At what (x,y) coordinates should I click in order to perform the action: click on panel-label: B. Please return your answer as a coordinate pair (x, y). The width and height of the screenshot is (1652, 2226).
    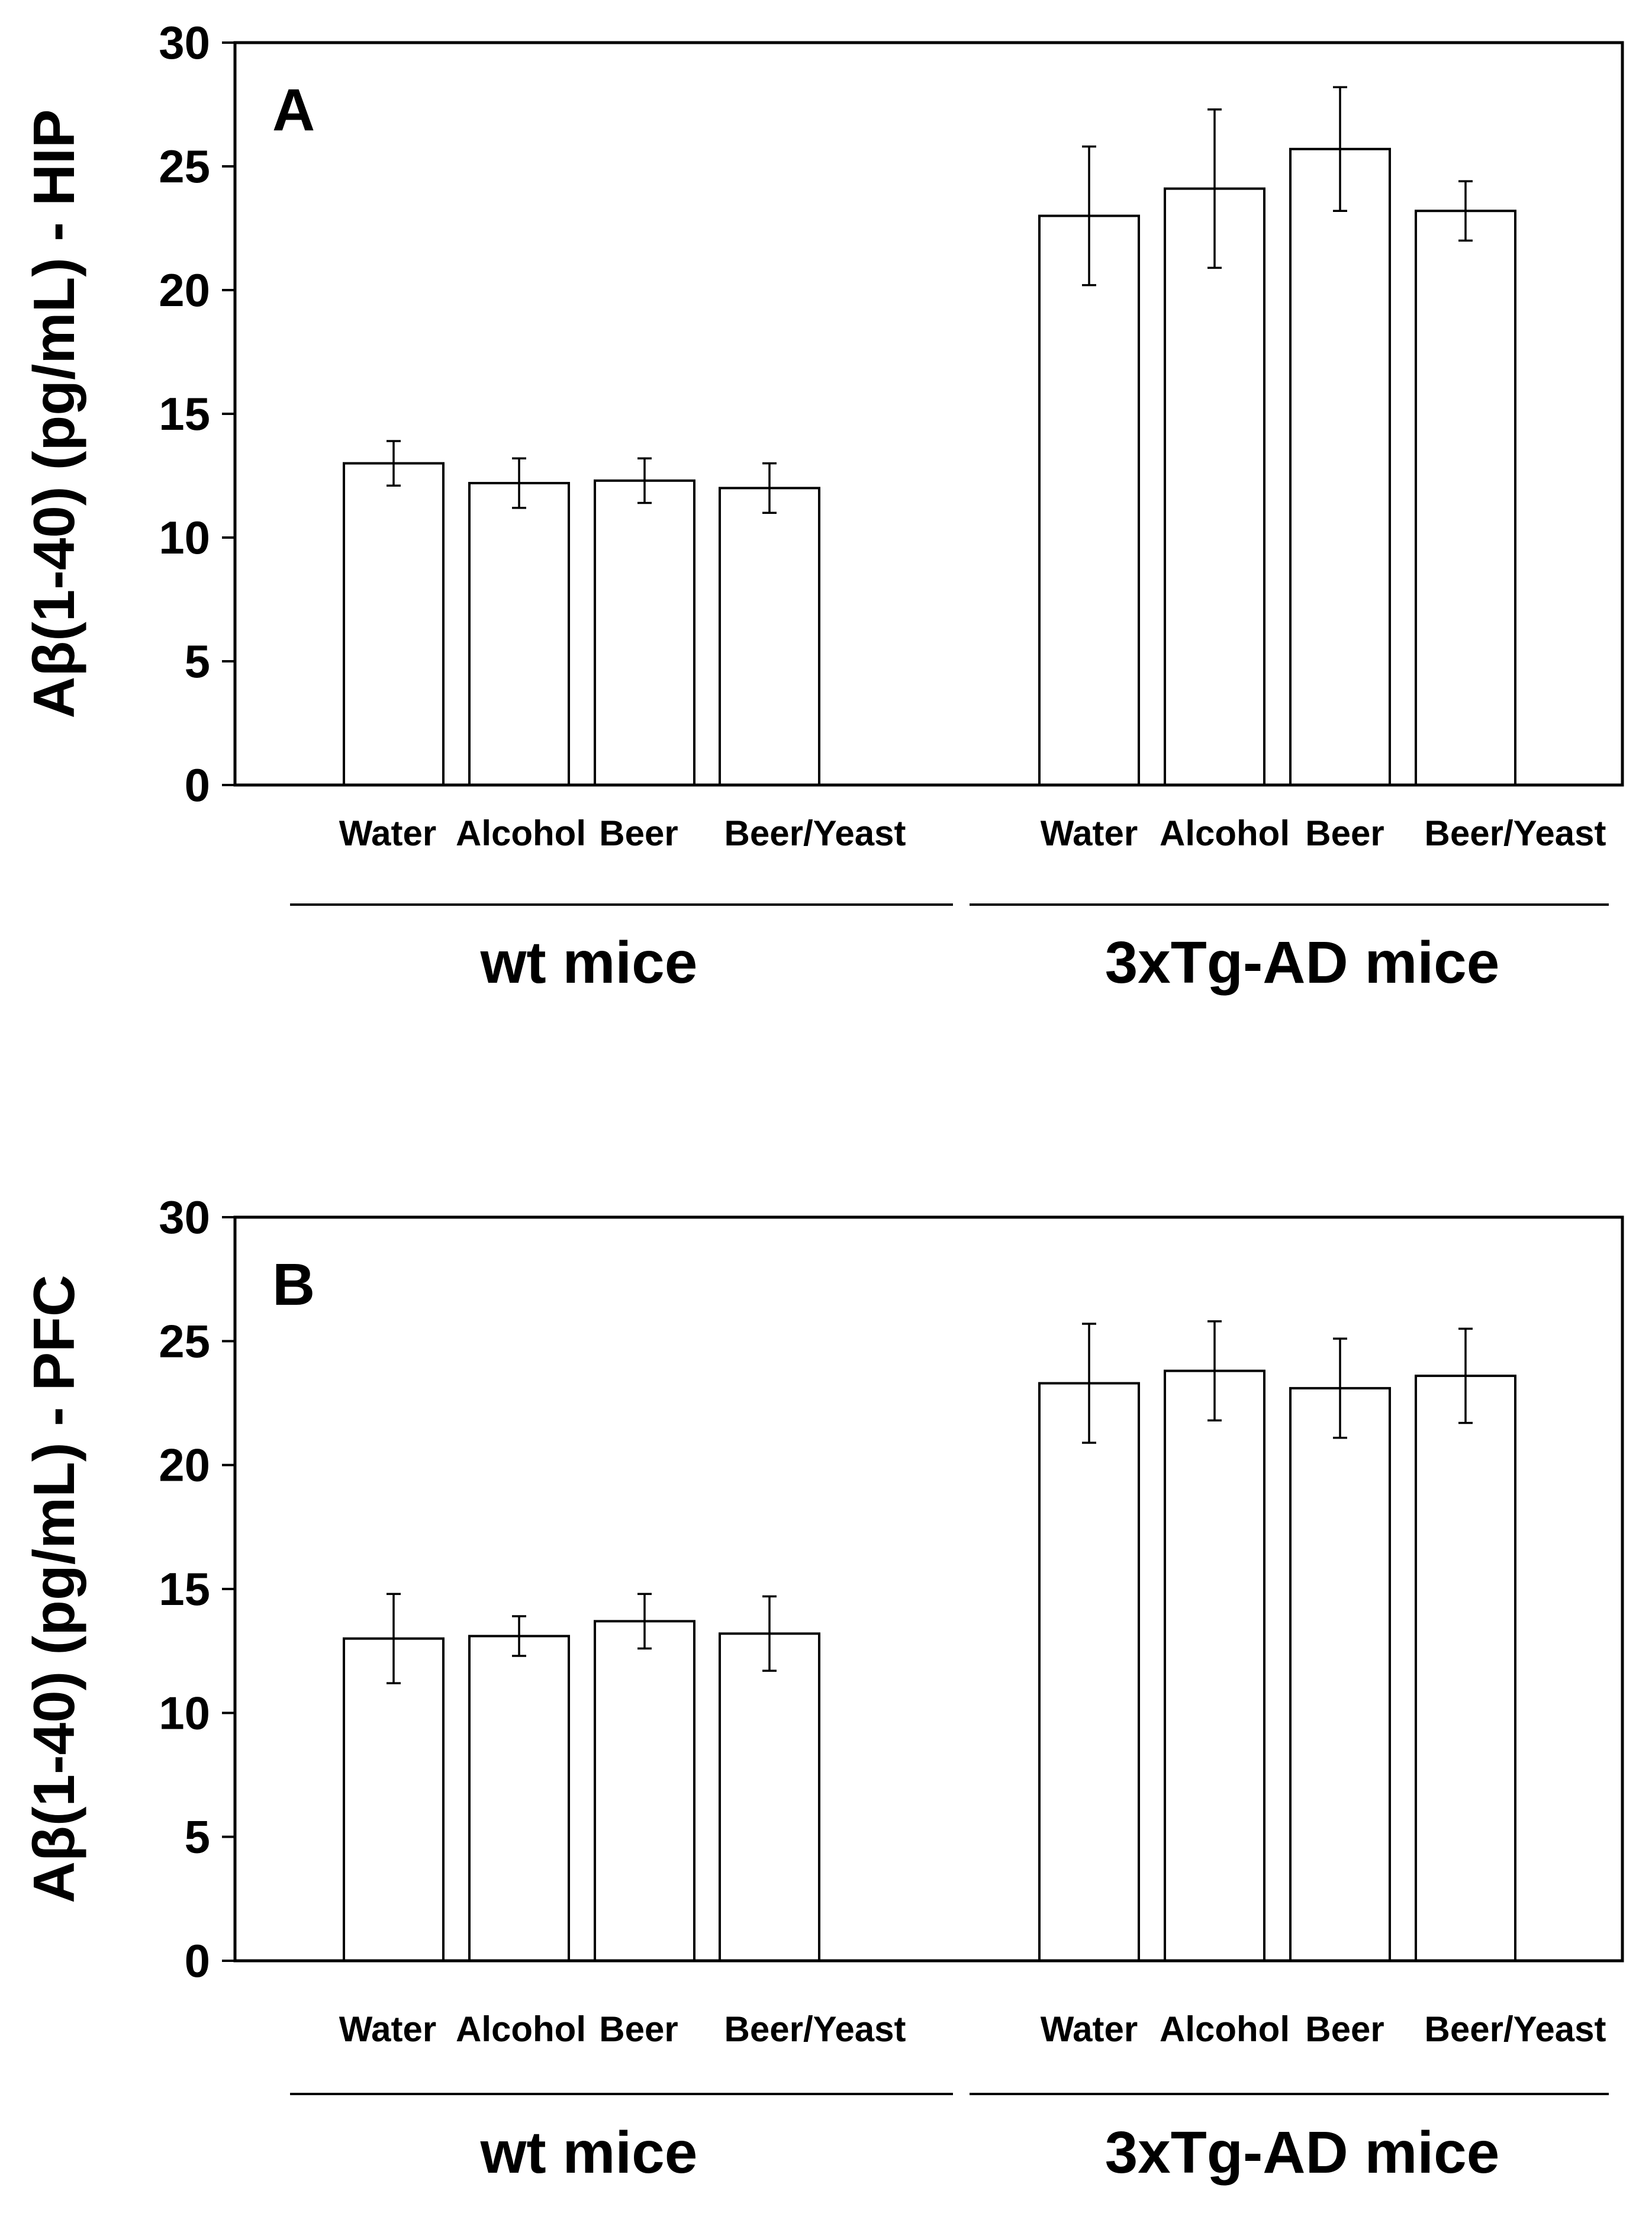
    Looking at the image, I should click on (293, 1285).